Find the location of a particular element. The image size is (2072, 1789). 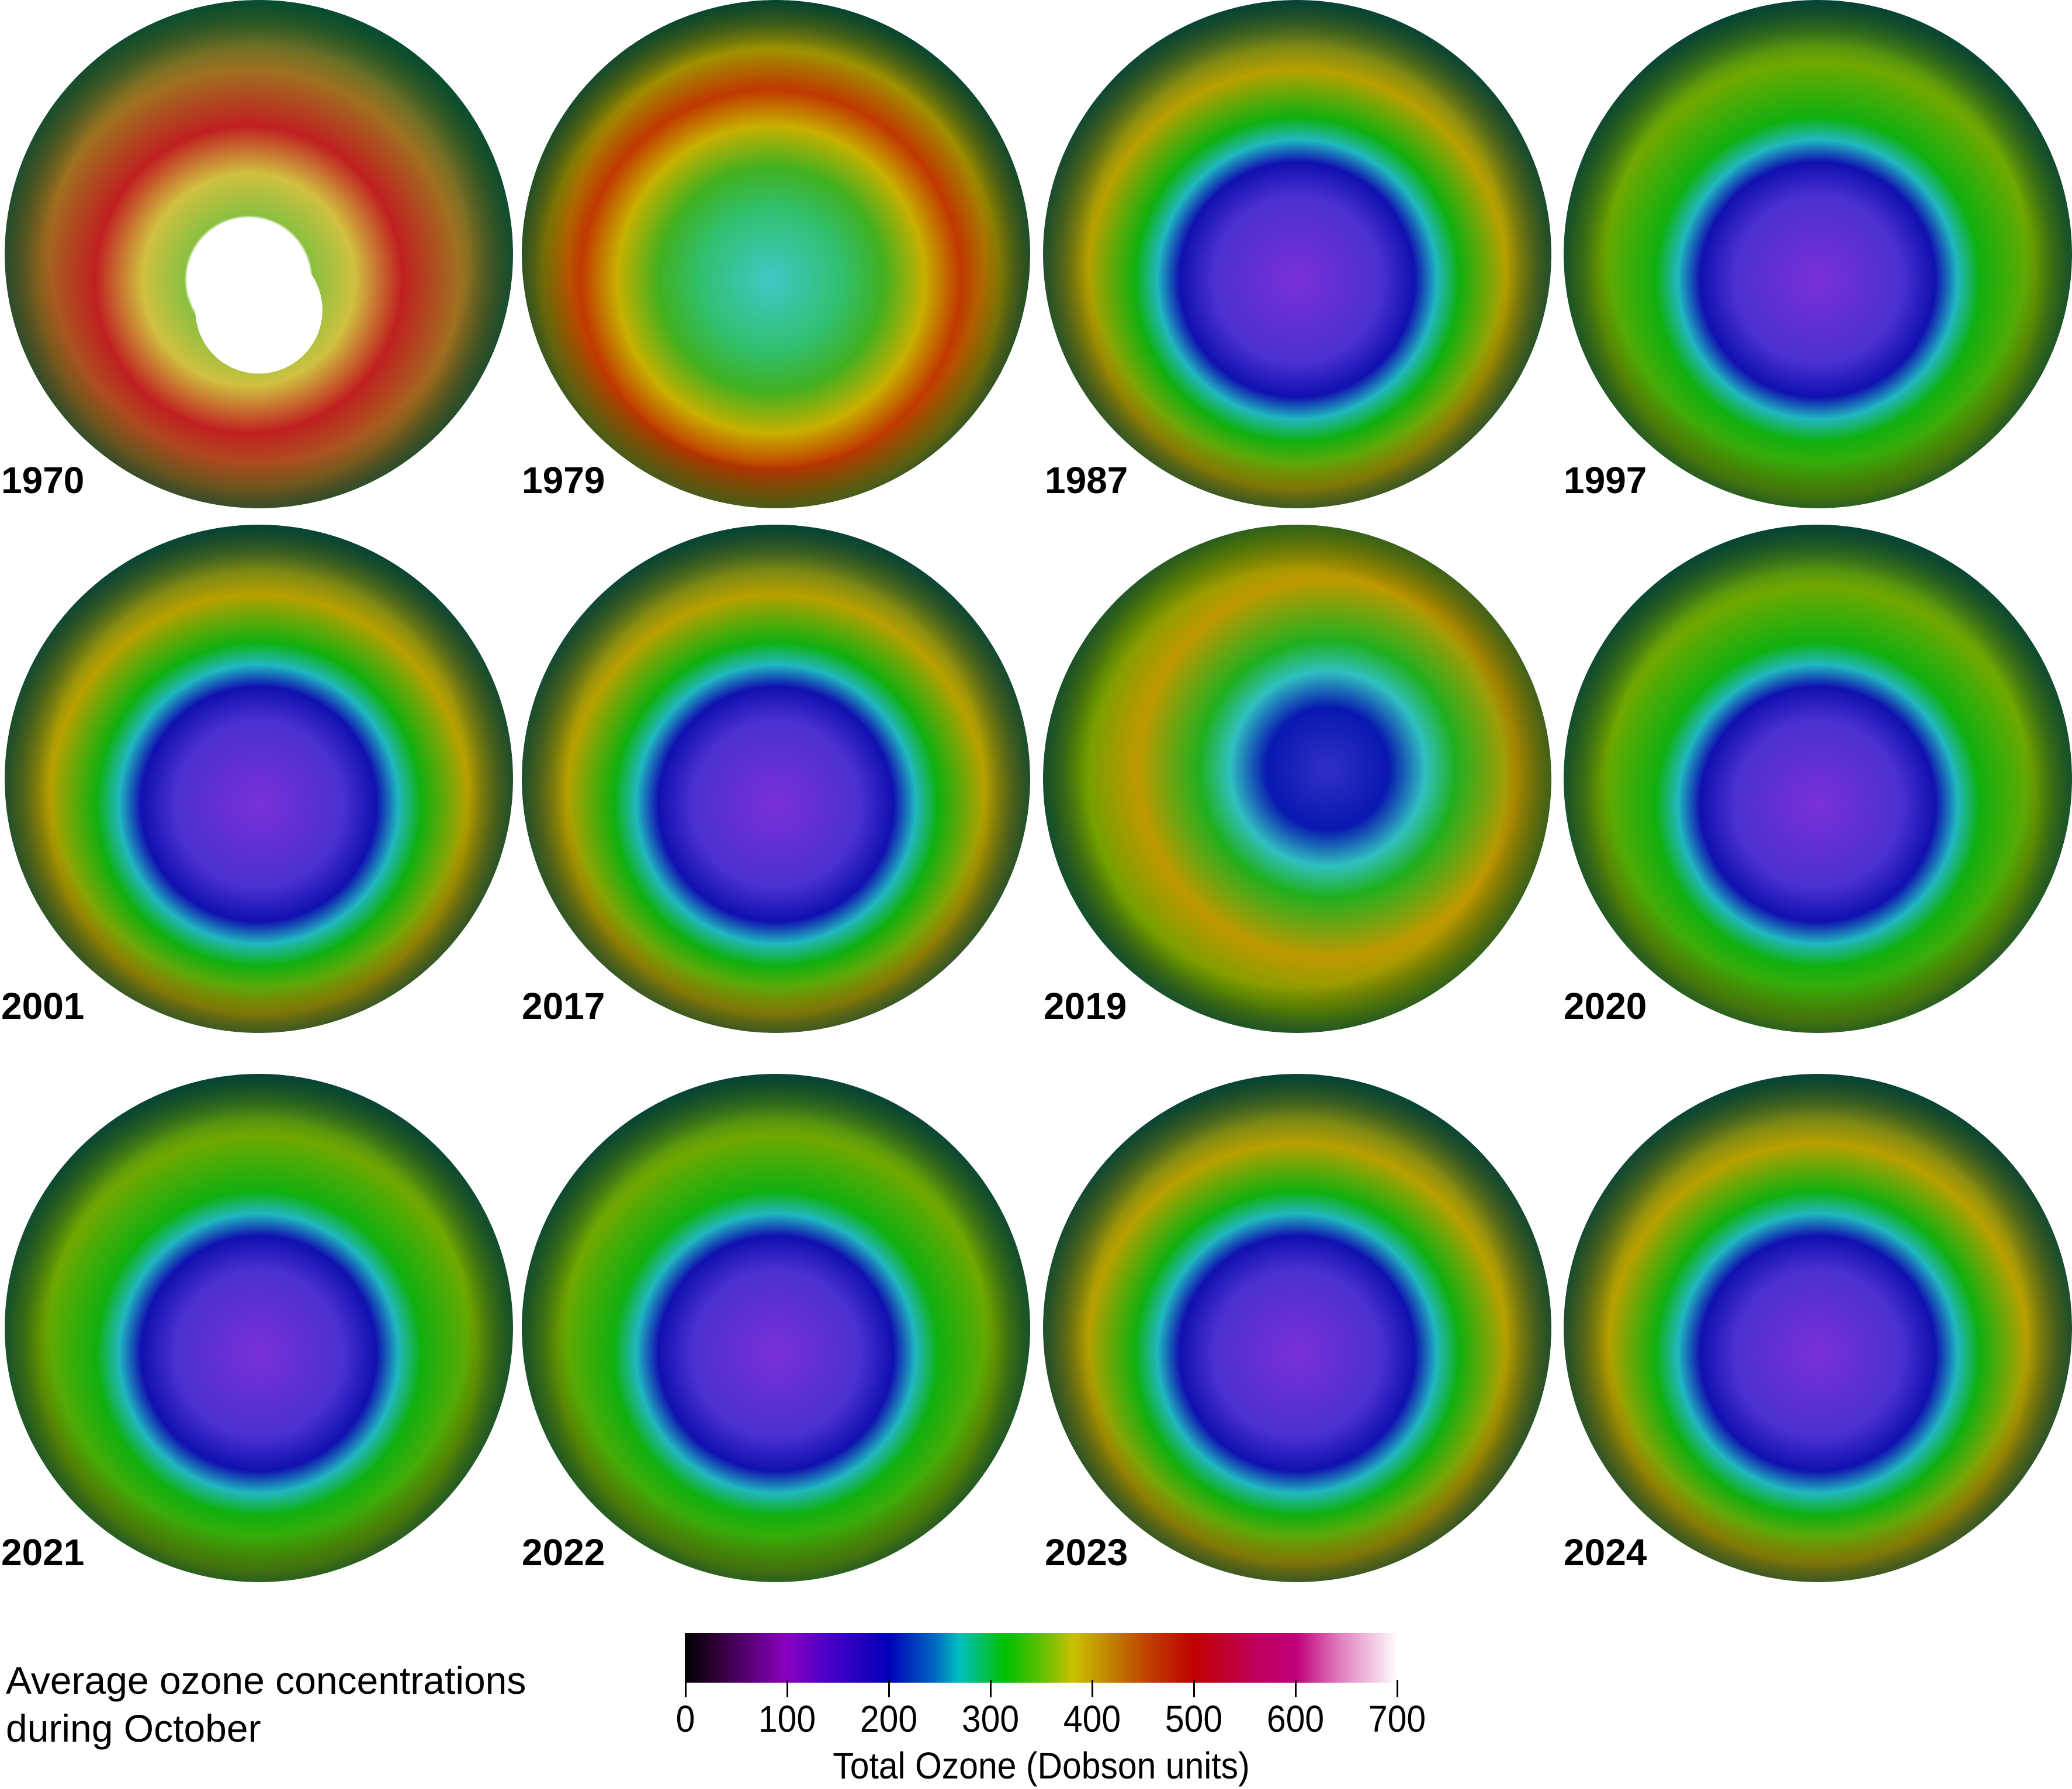

colorbar-tick-label: 0 is located at coordinates (685, 1719).